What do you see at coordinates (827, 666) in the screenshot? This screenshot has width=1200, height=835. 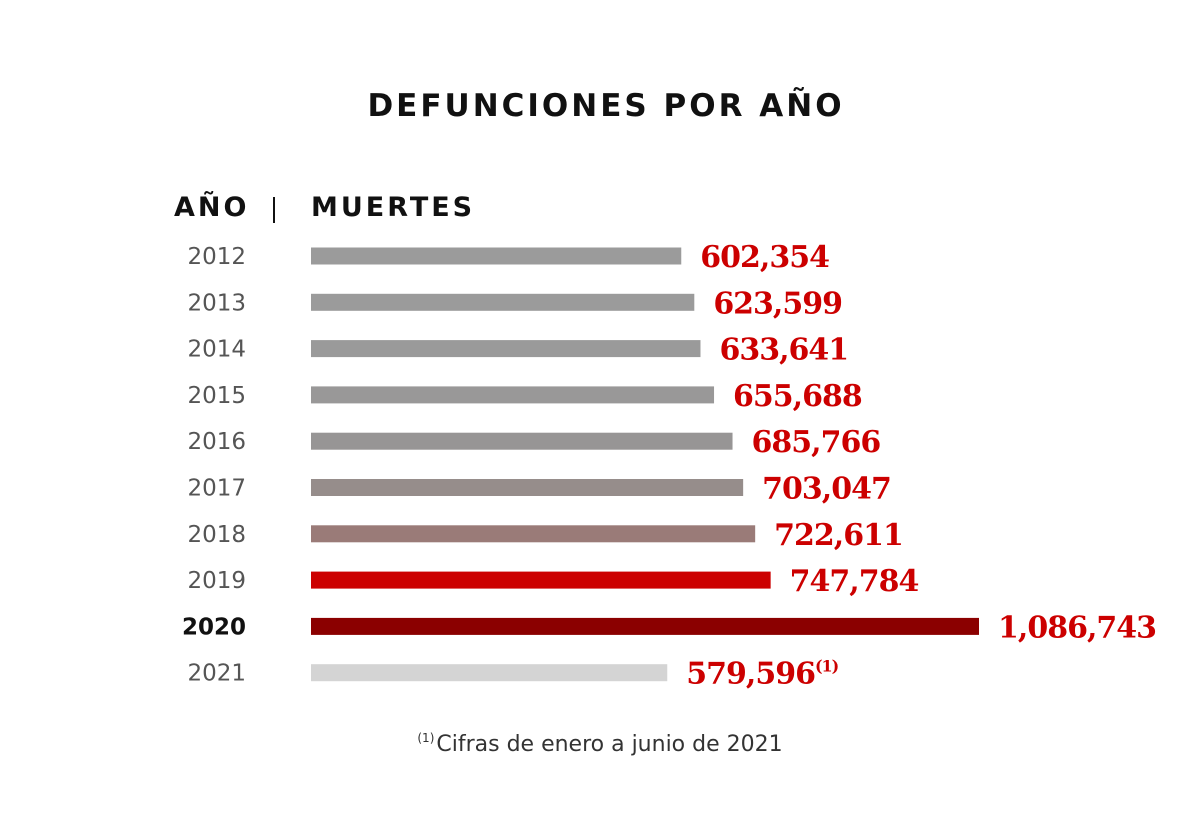 I see `value-footnote-marker: (1)` at bounding box center [827, 666].